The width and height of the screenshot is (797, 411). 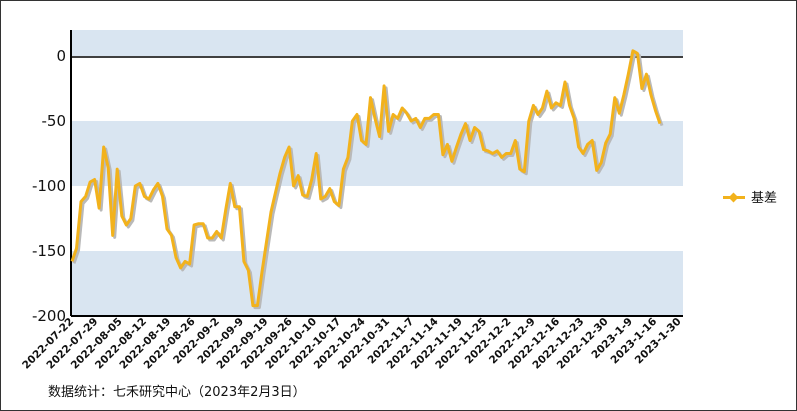 What do you see at coordinates (49, 251) in the screenshot?
I see `y-tick-label: -150` at bounding box center [49, 251].